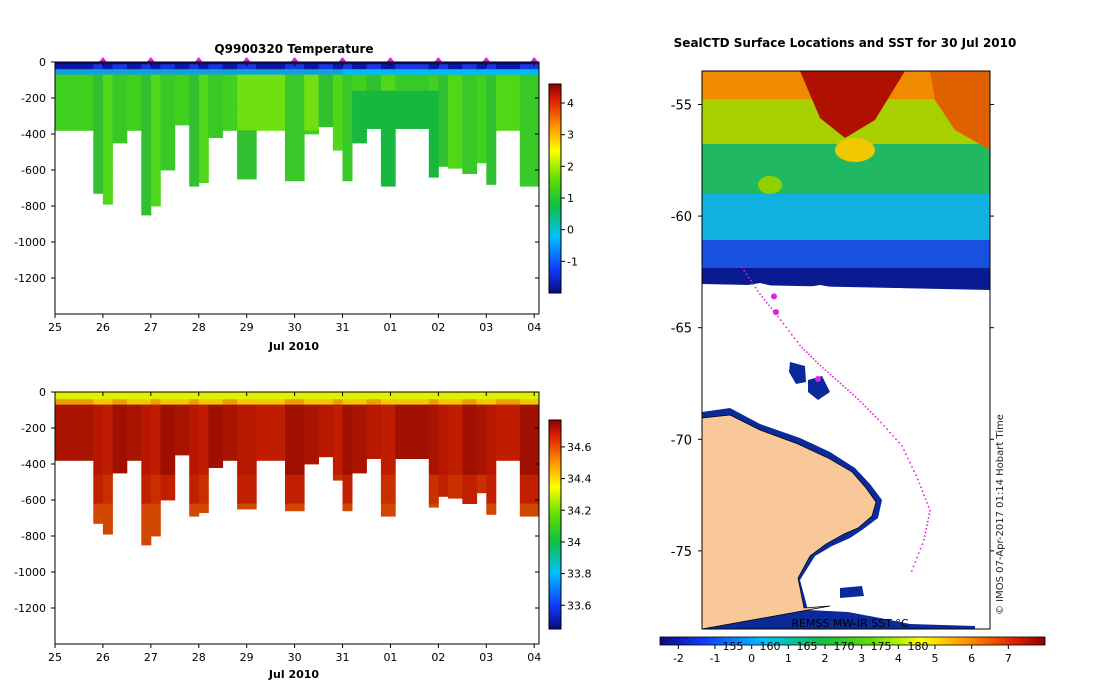 Image resolution: width=1099 pixels, height=700 pixels. Describe the element at coordinates (199, 327) in the screenshot. I see `temperature-x-tick-label: 28` at that location.